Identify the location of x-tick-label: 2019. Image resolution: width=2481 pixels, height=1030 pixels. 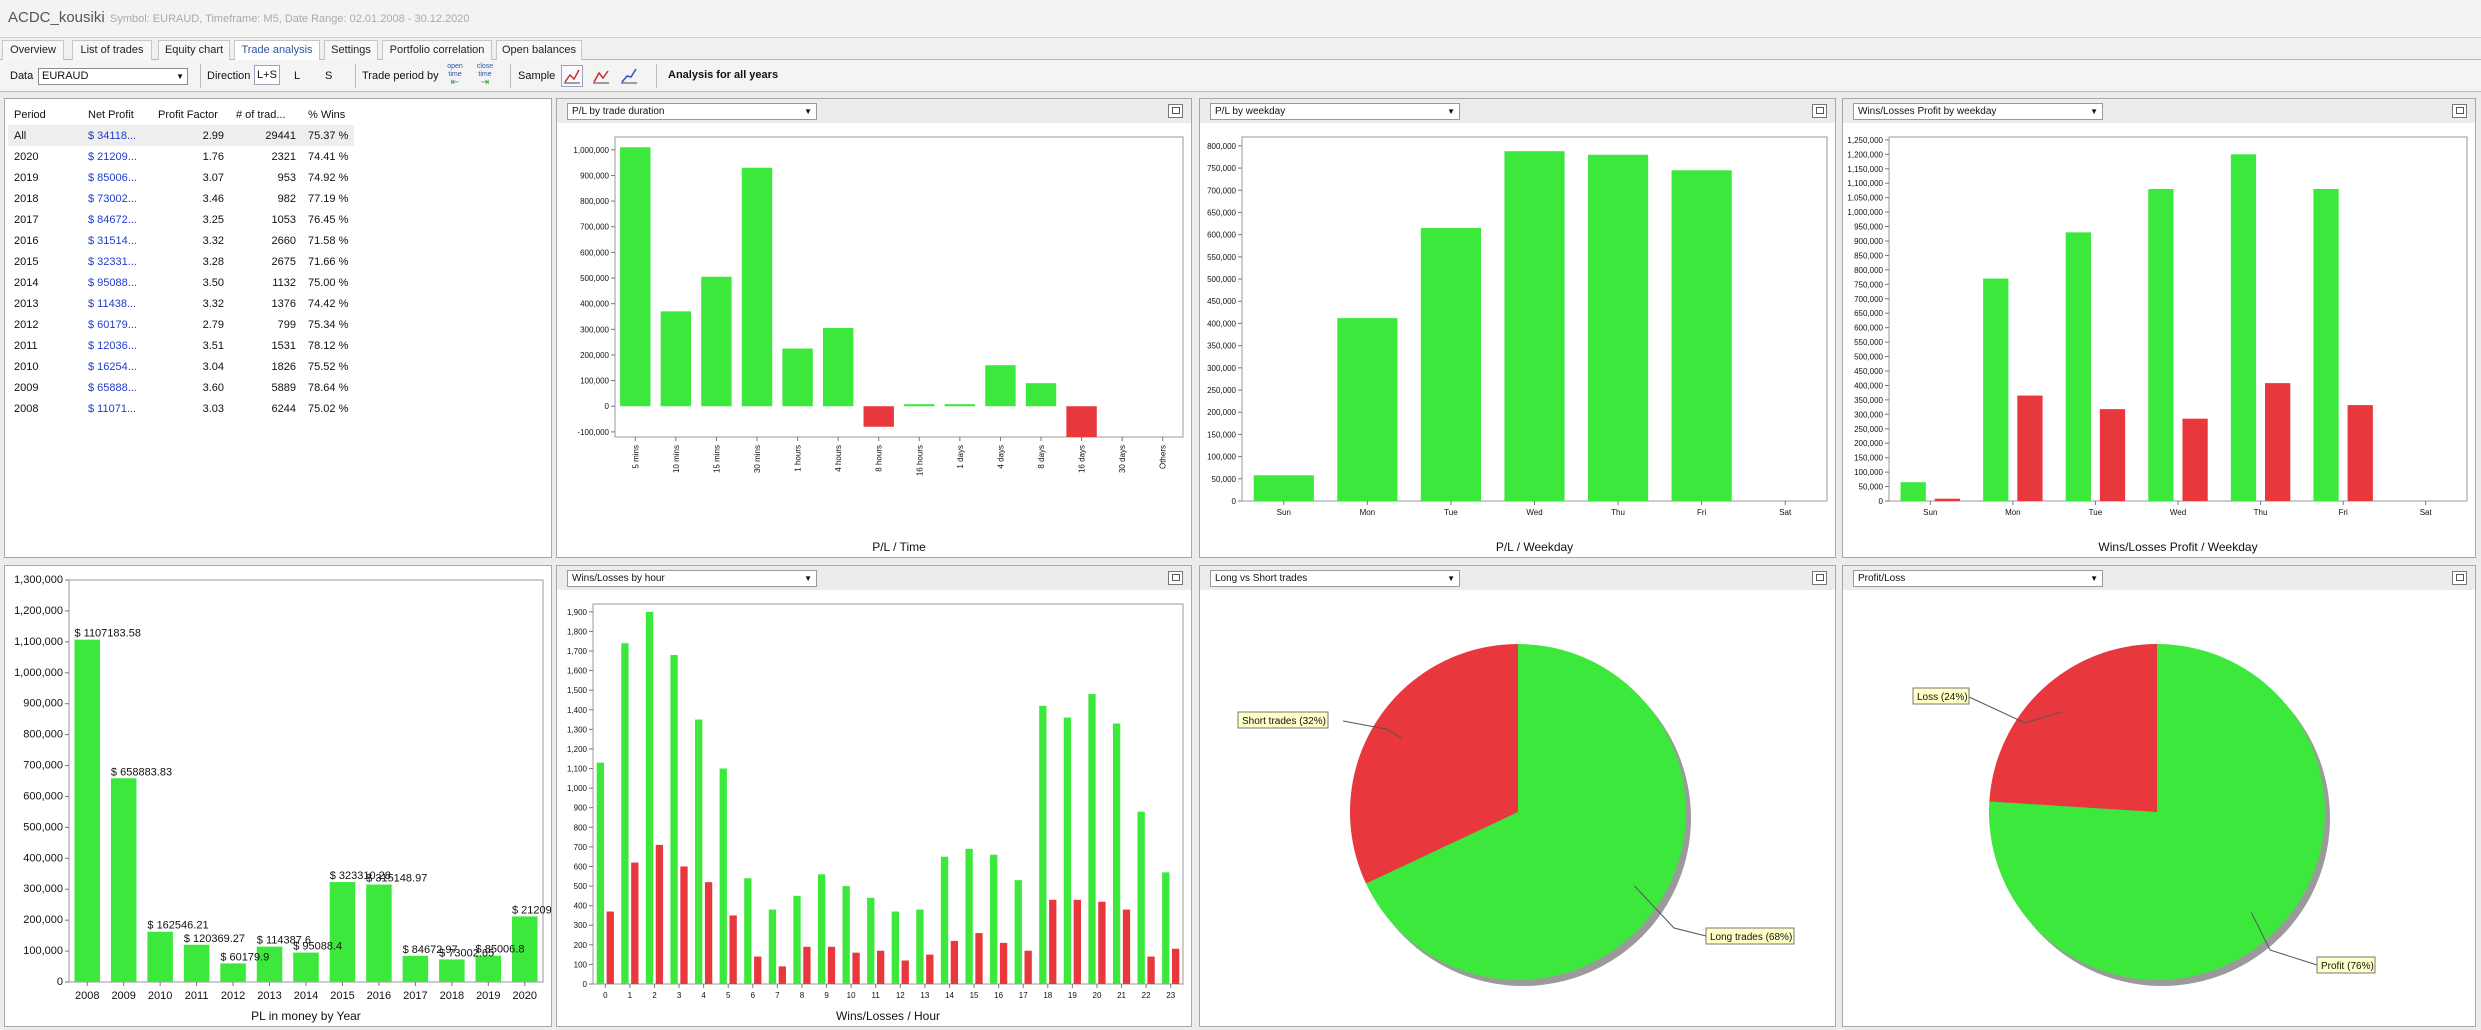
(488, 996).